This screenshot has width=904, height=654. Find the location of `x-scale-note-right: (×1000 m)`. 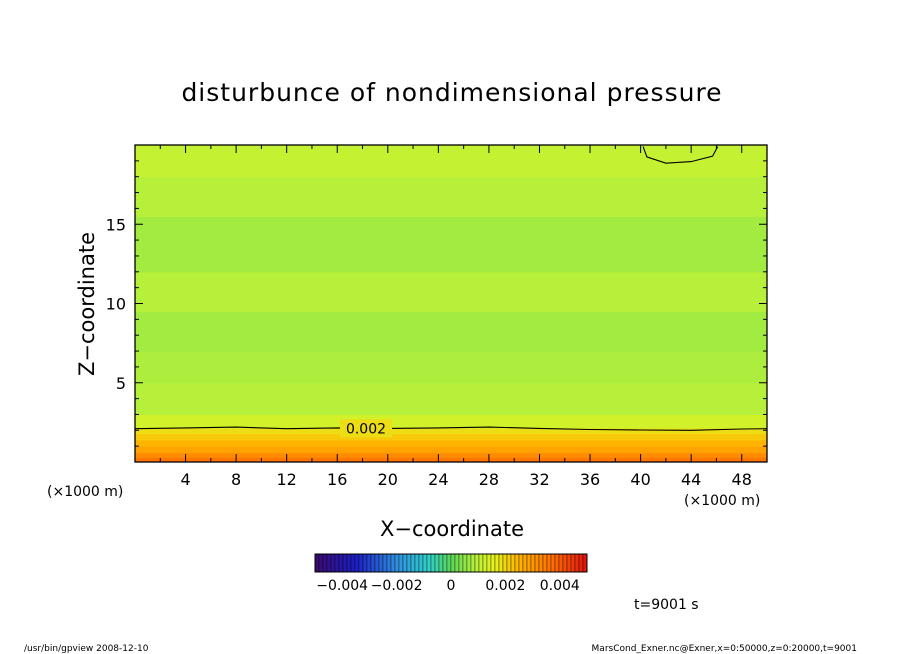

x-scale-note-right: (×1000 m) is located at coordinates (722, 501).